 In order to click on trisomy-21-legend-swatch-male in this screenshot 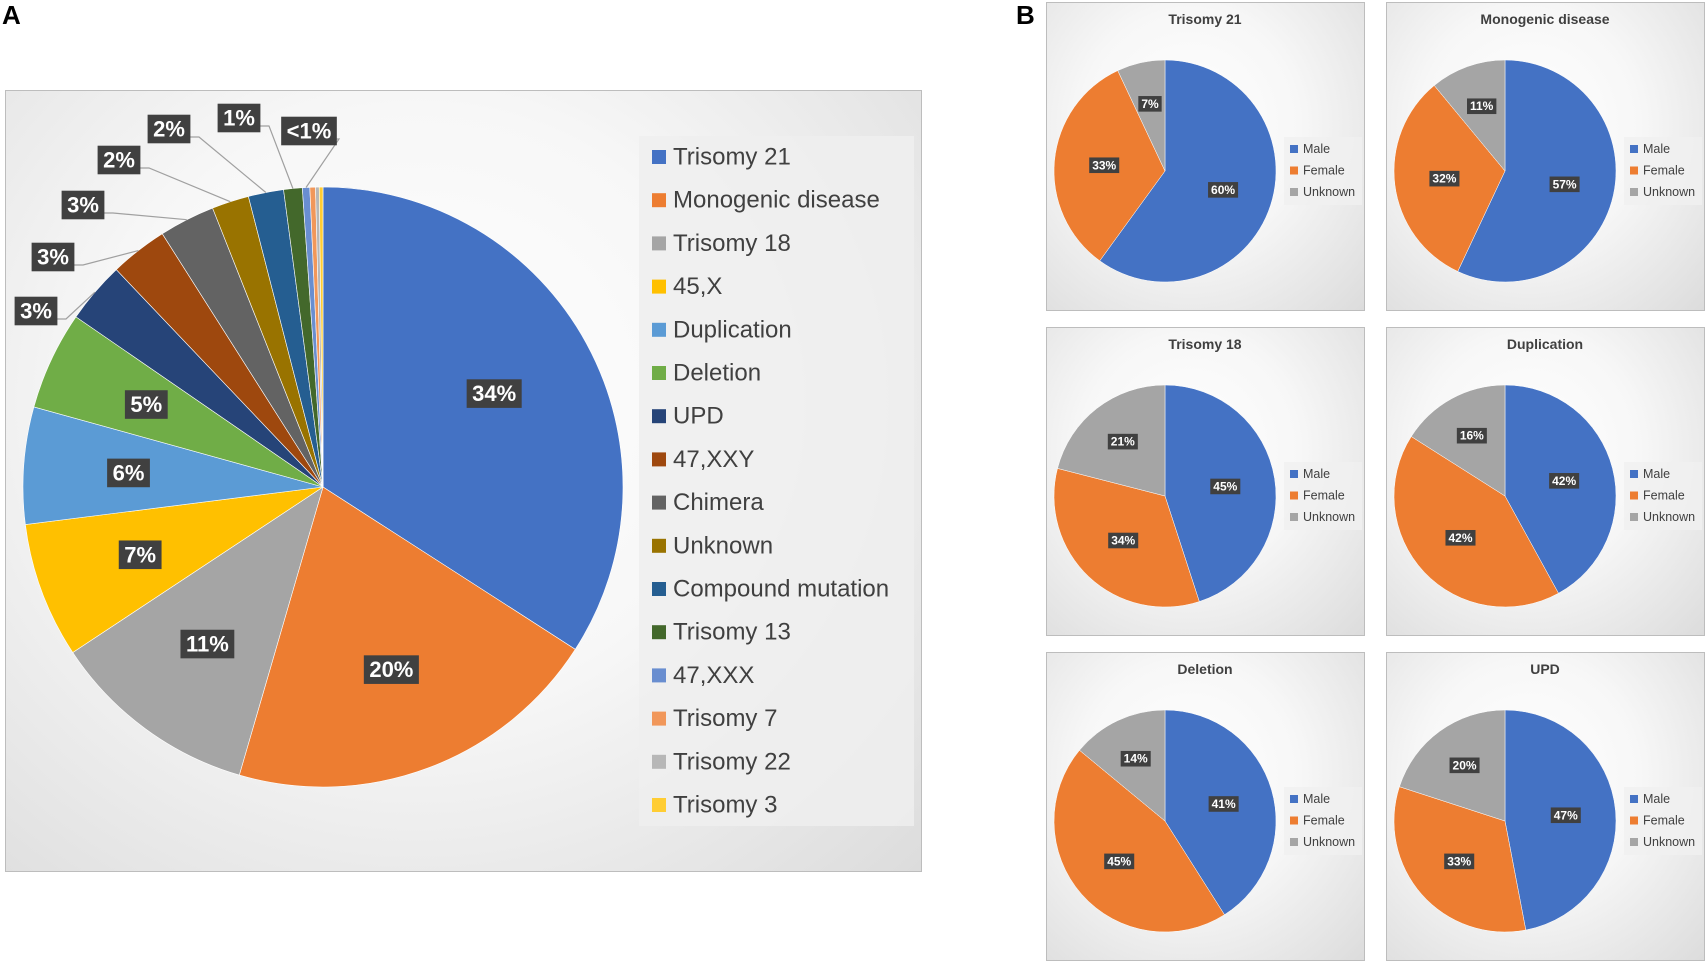, I will do `click(1294, 149)`.